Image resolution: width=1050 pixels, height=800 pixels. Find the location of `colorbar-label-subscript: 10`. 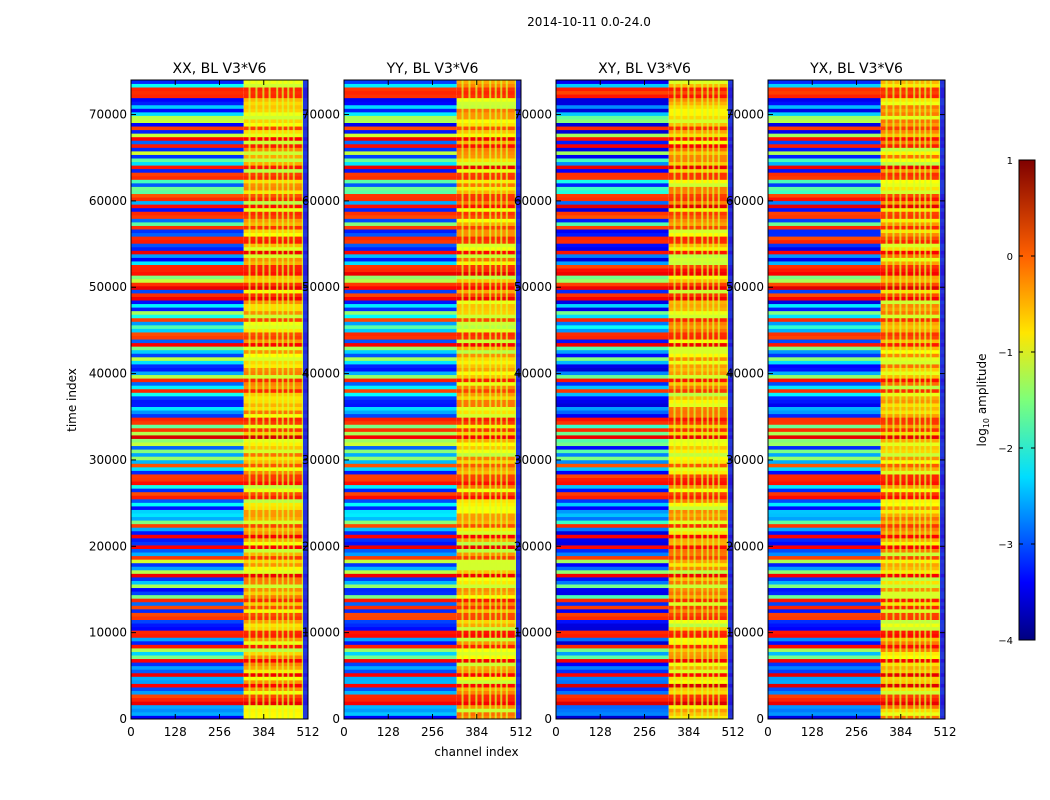

colorbar-label-subscript: 10 is located at coordinates (986, 423).